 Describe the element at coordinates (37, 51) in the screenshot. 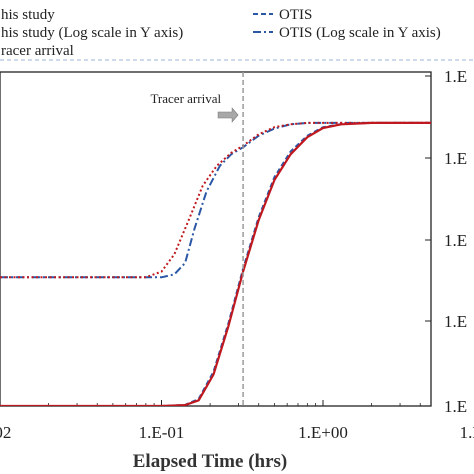

I see `legend-label: racer arrival` at that location.